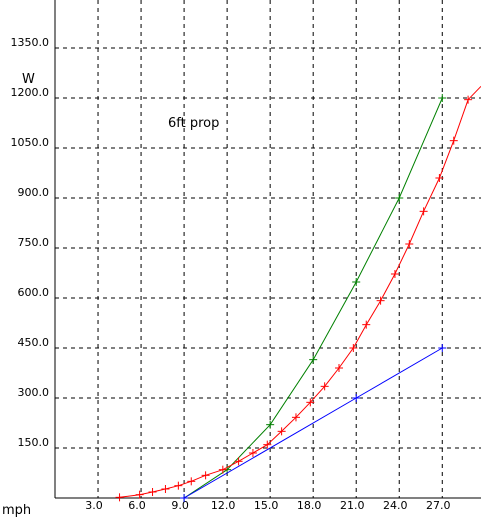 This screenshot has width=481, height=523. What do you see at coordinates (395, 505) in the screenshot?
I see `x-tick-label: 24.0` at bounding box center [395, 505].